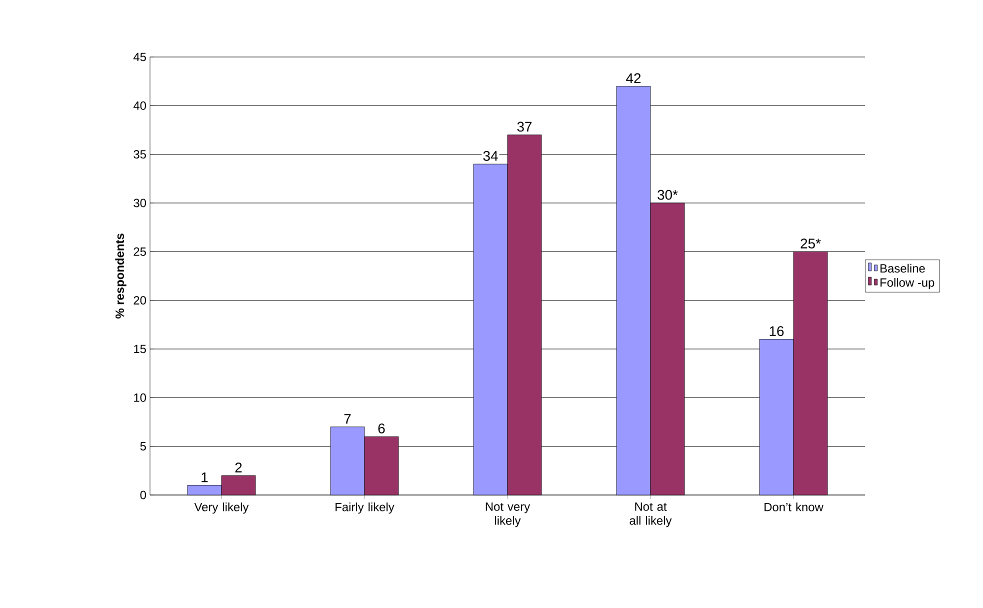 The height and width of the screenshot is (608, 983). I want to click on y-tick-label: 30, so click(140, 203).